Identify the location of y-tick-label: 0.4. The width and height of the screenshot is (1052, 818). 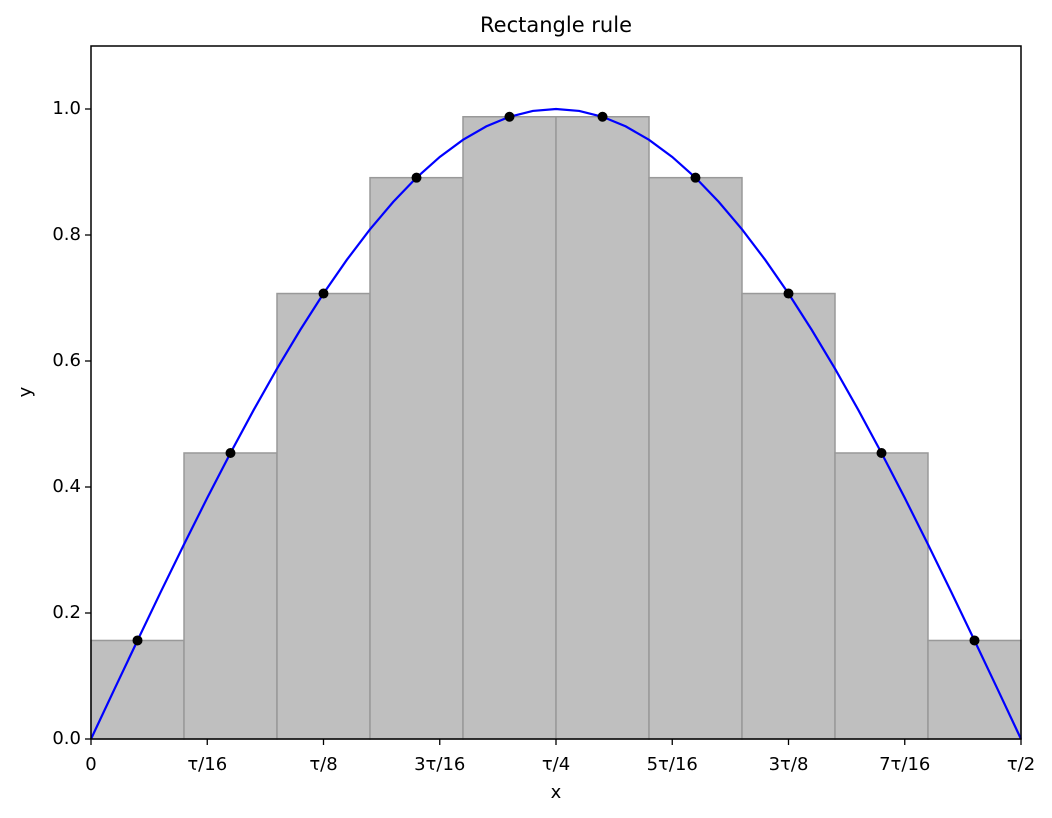
(66, 486).